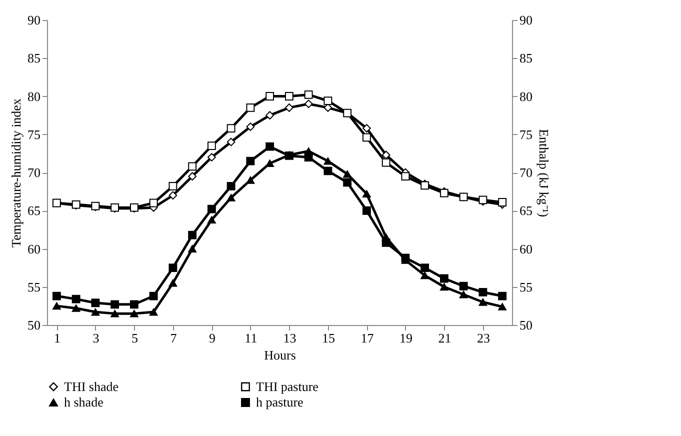 The height and width of the screenshot is (436, 681). Describe the element at coordinates (526, 210) in the screenshot. I see `y2-tick-label: 65` at that location.